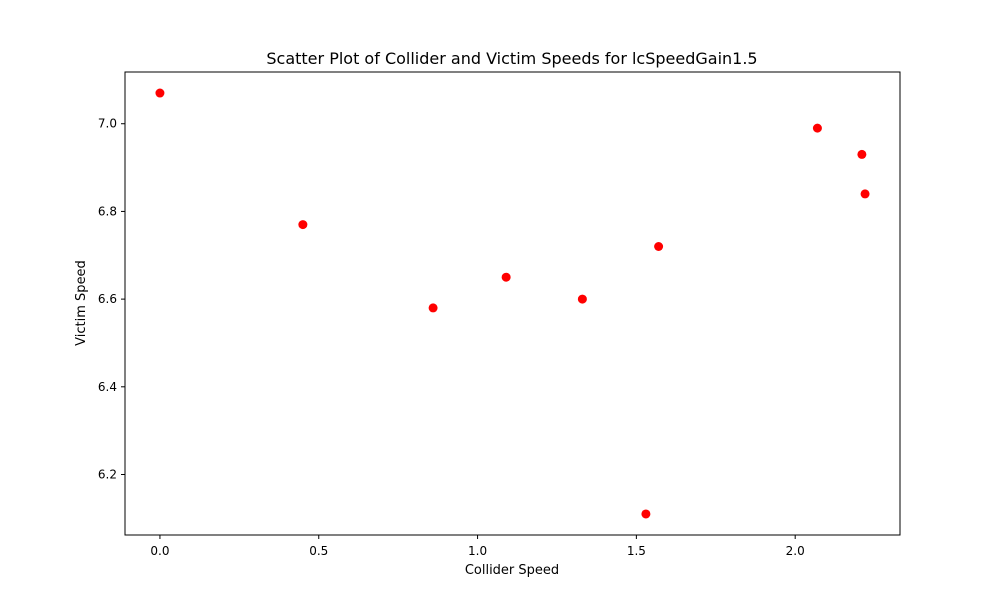 The height and width of the screenshot is (600, 1000). I want to click on x-axis: 0.0 0.5 1.0 1.5 2.0, so click(477, 546).